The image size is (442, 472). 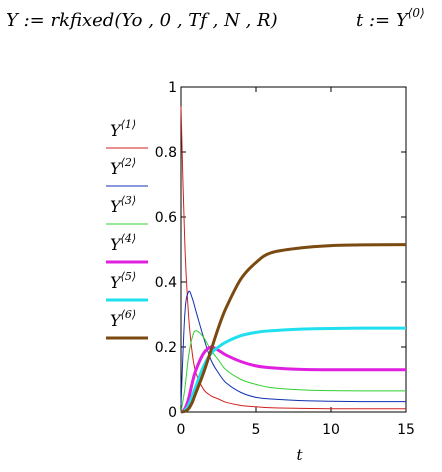 I want to click on y-tick-label: 0.4, so click(x=166, y=283).